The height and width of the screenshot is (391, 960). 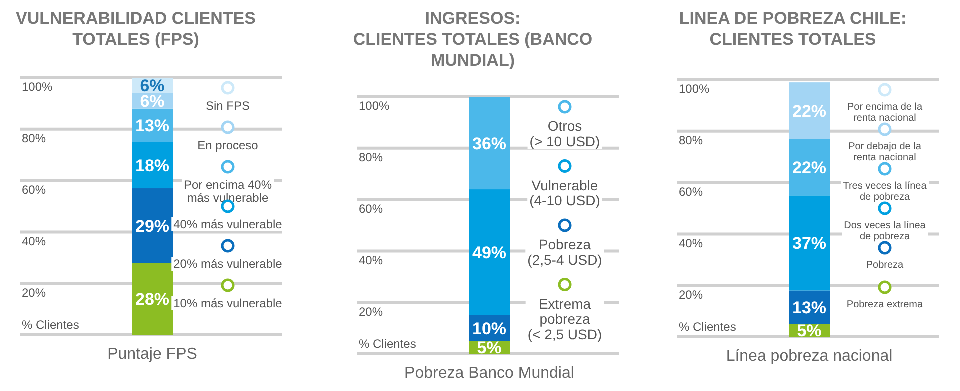 I want to click on chart-title: VULNERABILIDAD CLIENTES TOTALES (FPS), so click(x=136, y=29).